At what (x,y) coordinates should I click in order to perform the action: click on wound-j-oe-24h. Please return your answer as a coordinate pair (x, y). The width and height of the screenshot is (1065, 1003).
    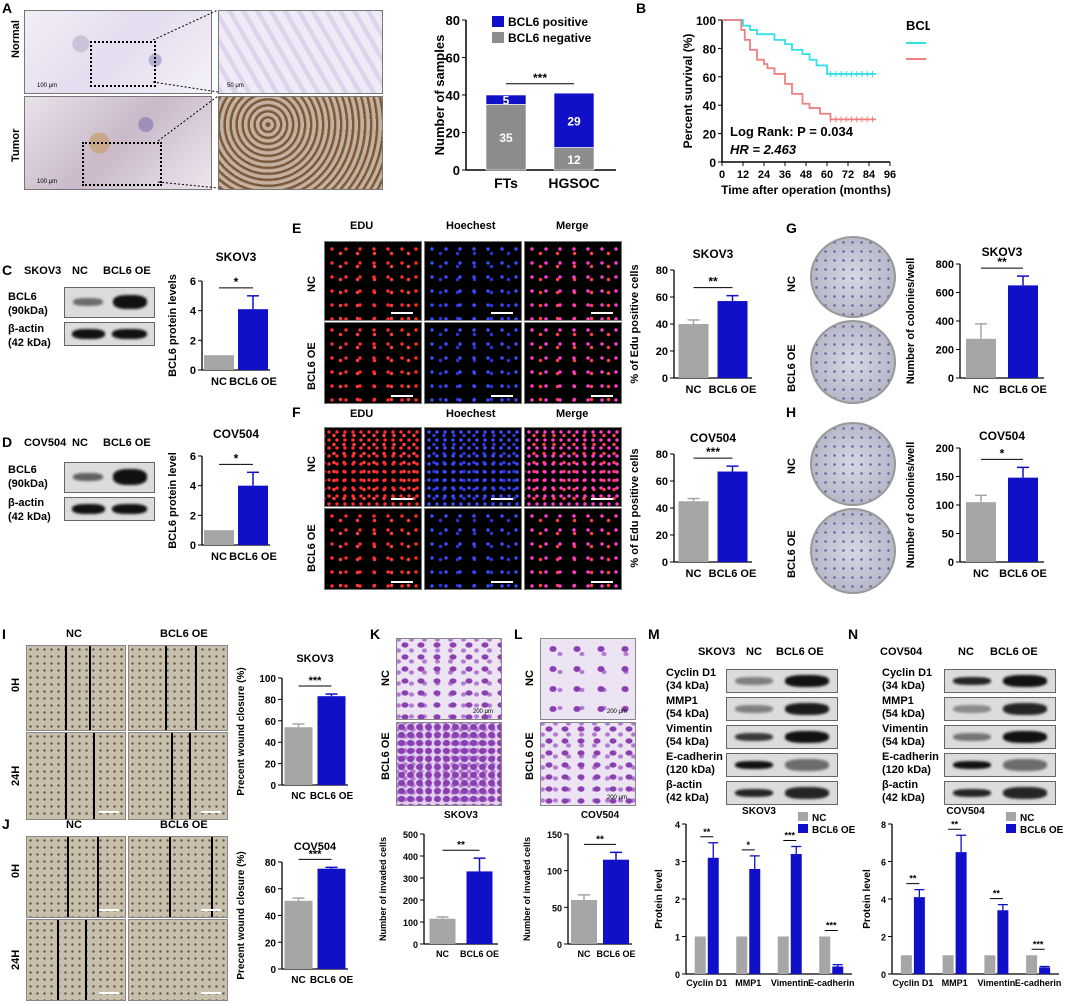
    Looking at the image, I should click on (178, 960).